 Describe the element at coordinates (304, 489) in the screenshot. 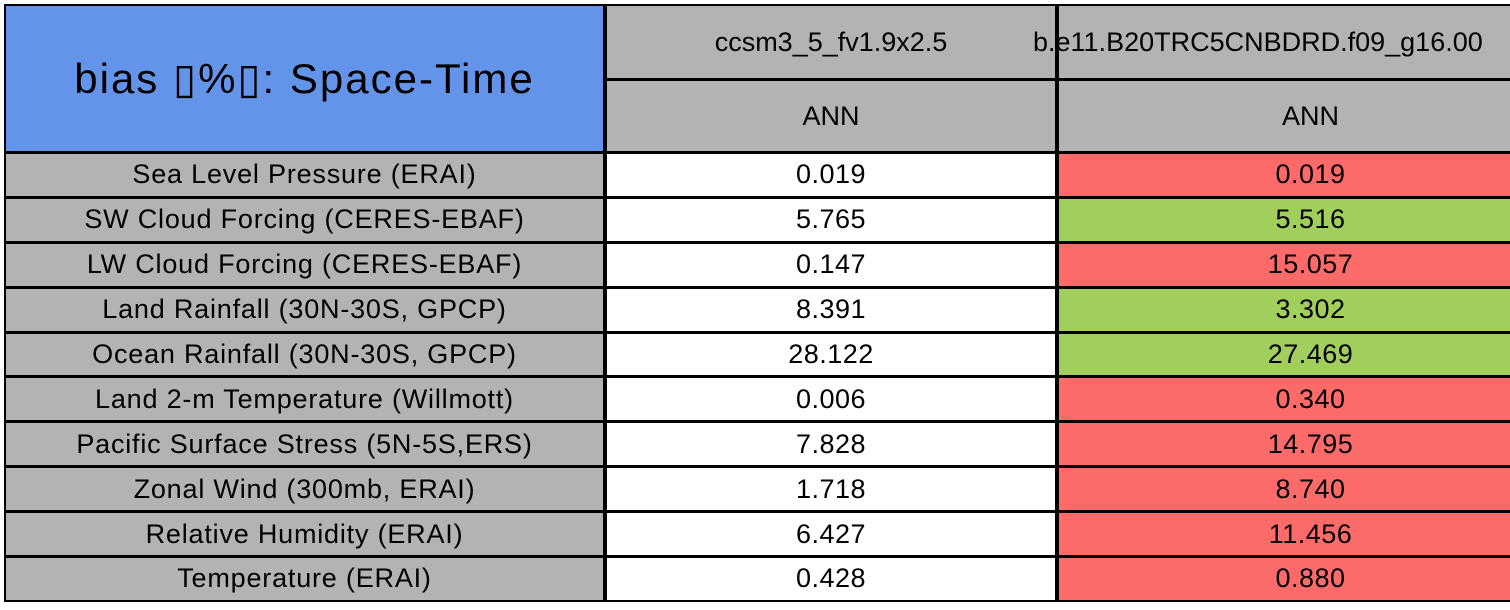

I see `row-label: Zonal Wind (300mb, ERAI)` at that location.